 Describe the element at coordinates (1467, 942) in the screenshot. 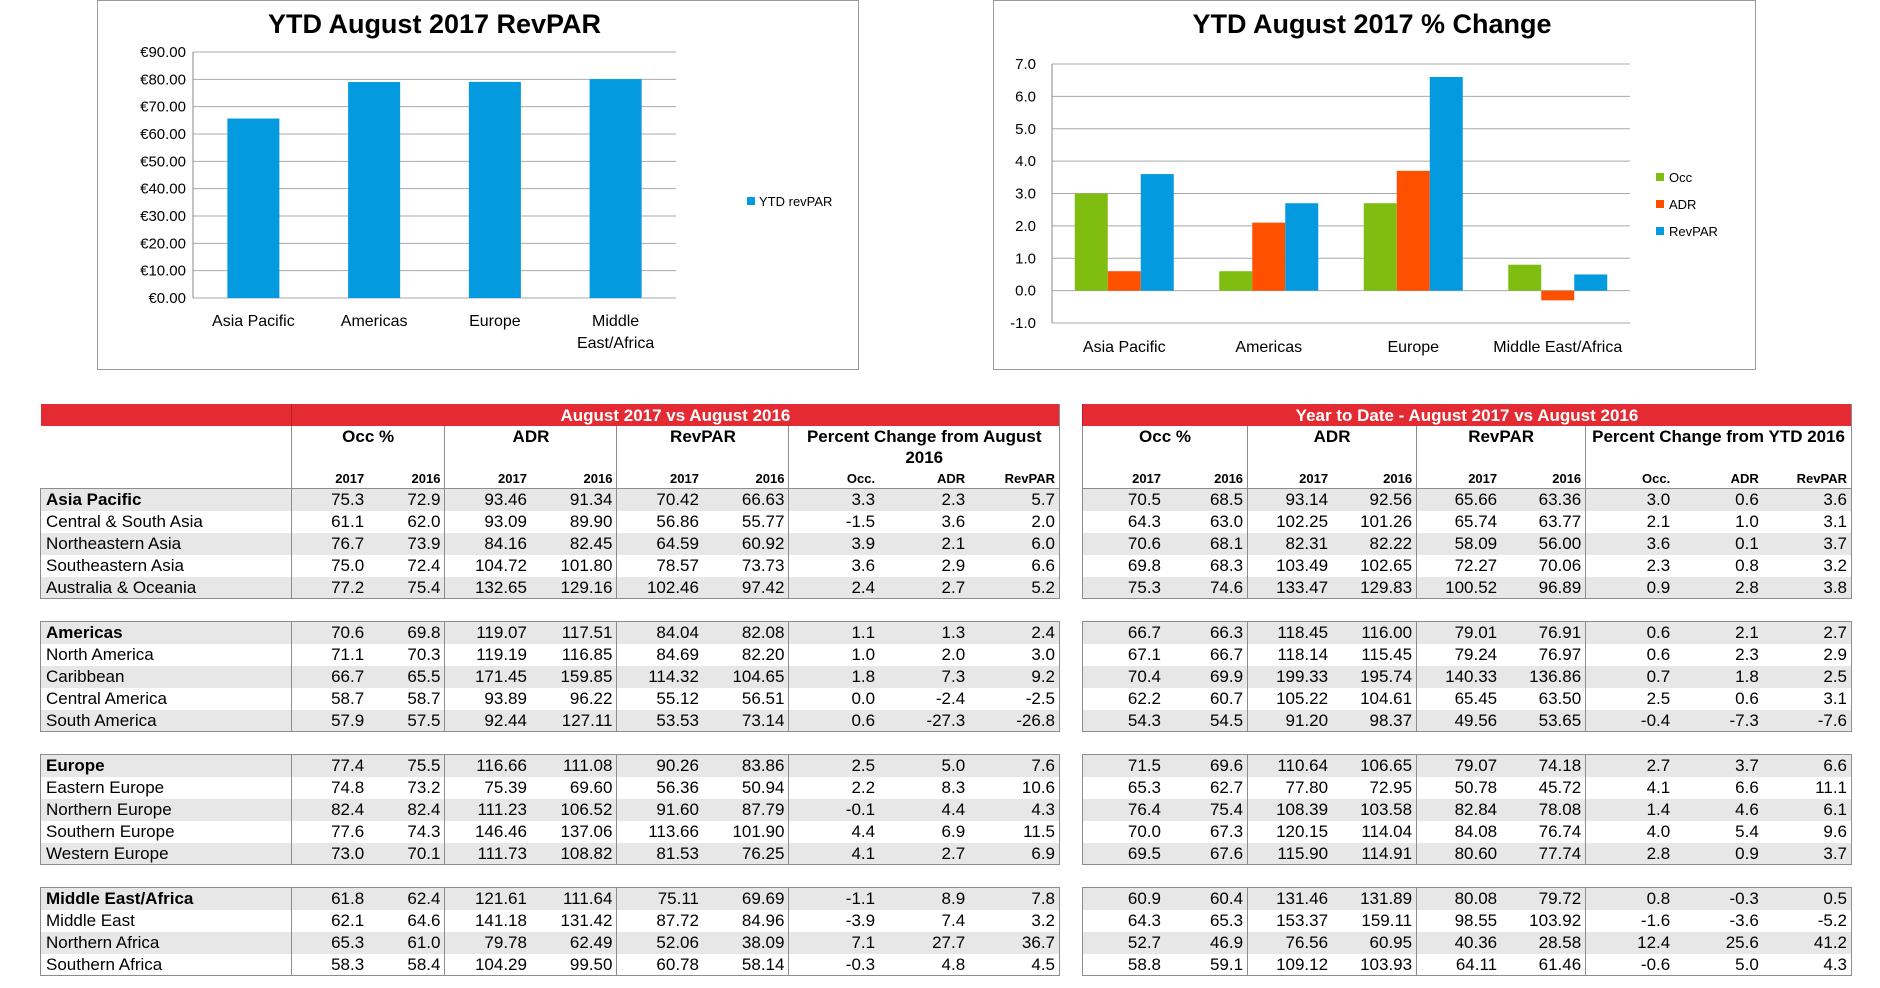

I see `table-row: 52.7 46.9 76.56 60.95 40.36 28.58 12.4 25.6 41.2` at that location.